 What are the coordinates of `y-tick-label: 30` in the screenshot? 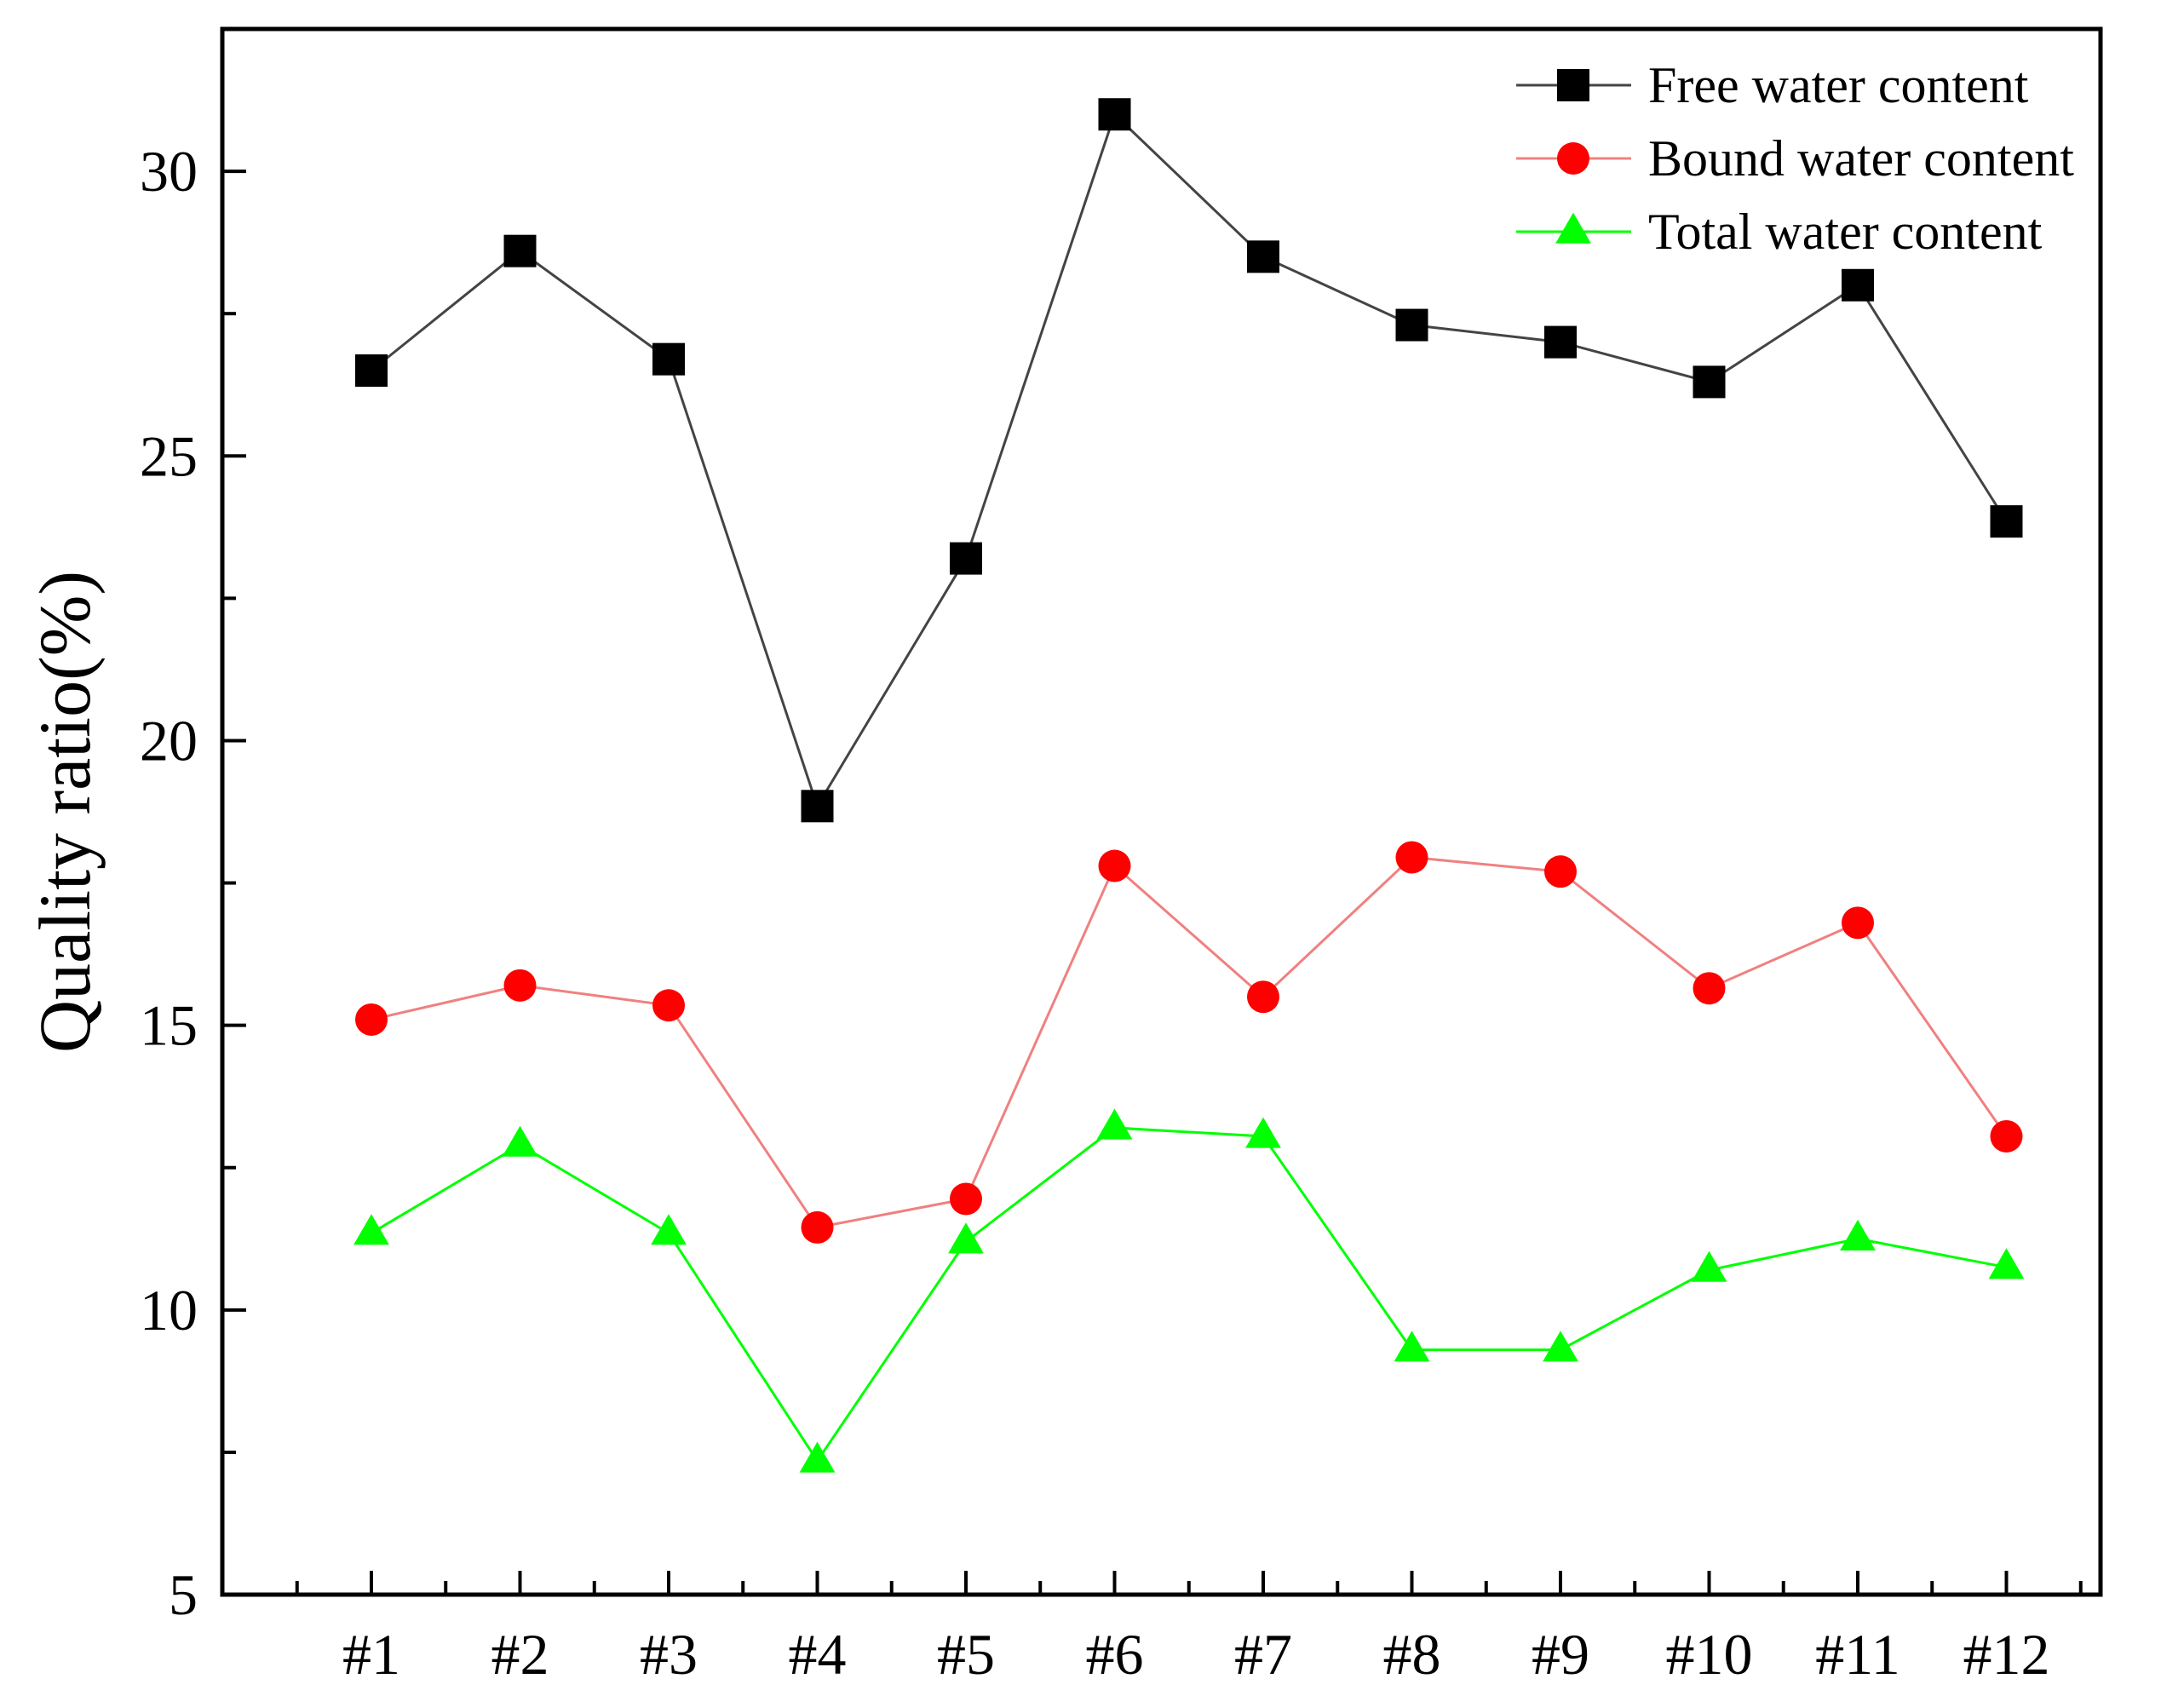 It's located at (169, 171).